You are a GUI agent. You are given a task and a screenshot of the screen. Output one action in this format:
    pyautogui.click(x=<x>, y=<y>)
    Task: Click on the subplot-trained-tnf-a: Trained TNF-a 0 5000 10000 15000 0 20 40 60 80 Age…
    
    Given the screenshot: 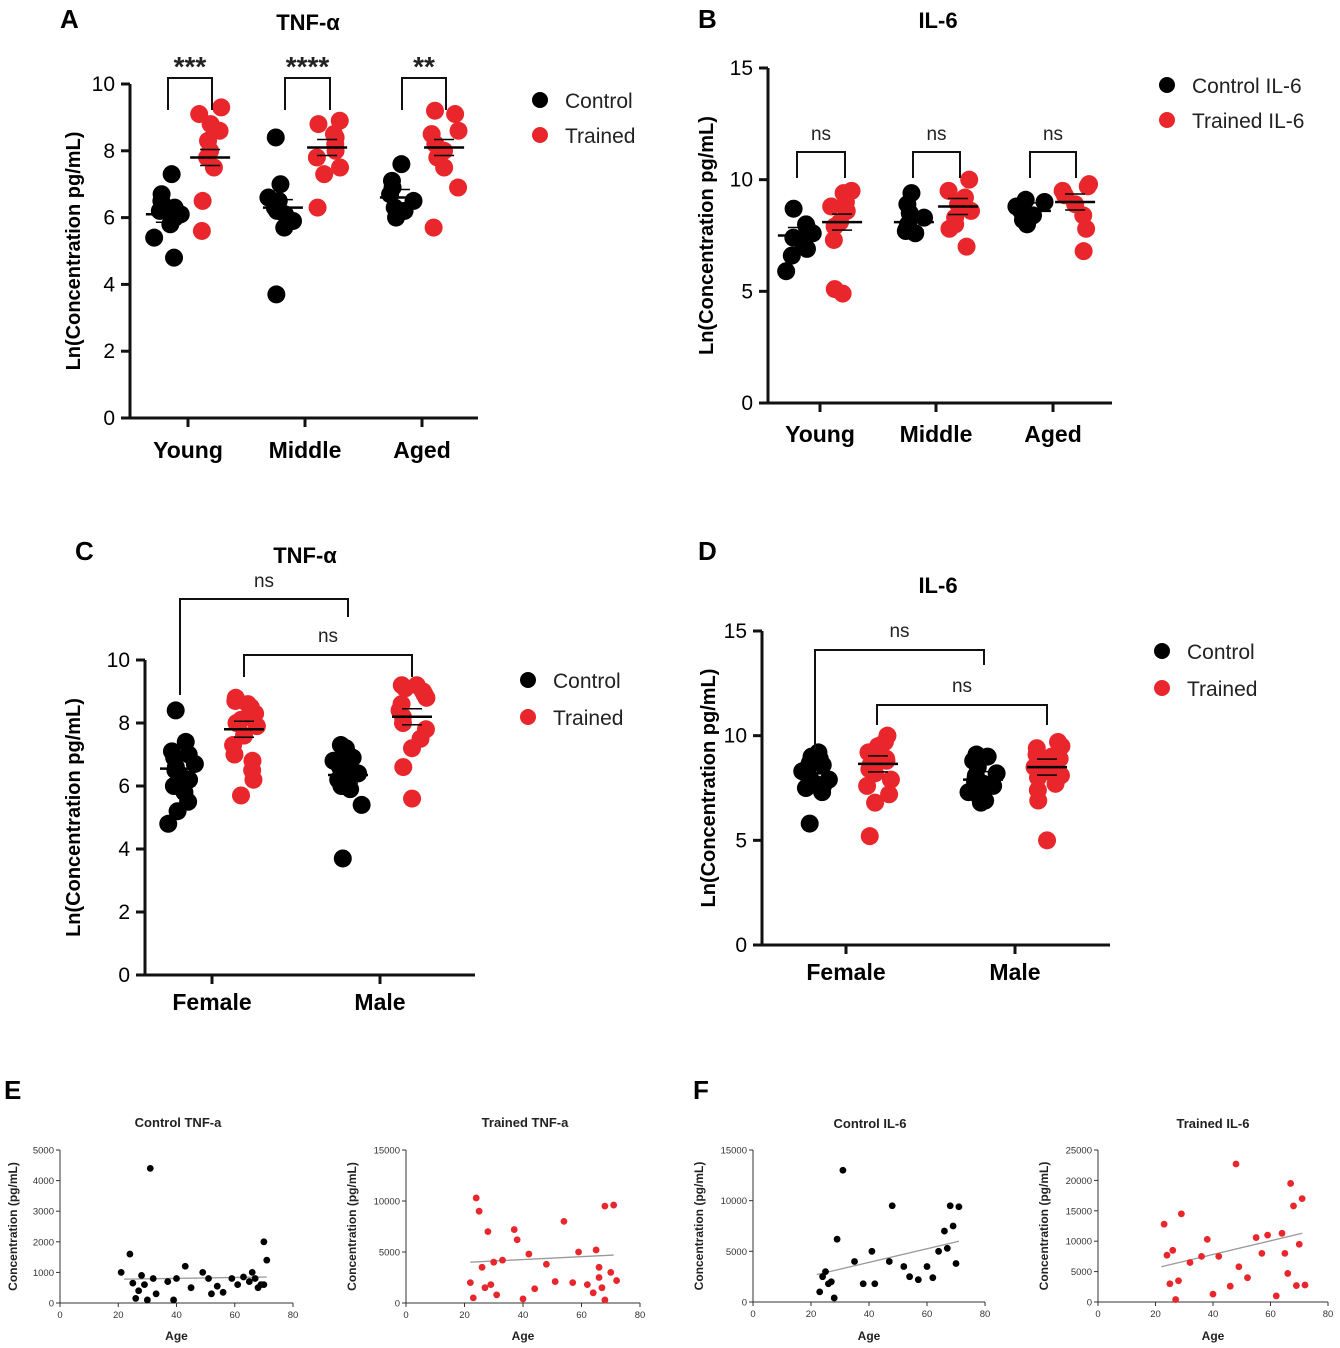 What is the action you would take?
    pyautogui.click(x=495, y=1229)
    